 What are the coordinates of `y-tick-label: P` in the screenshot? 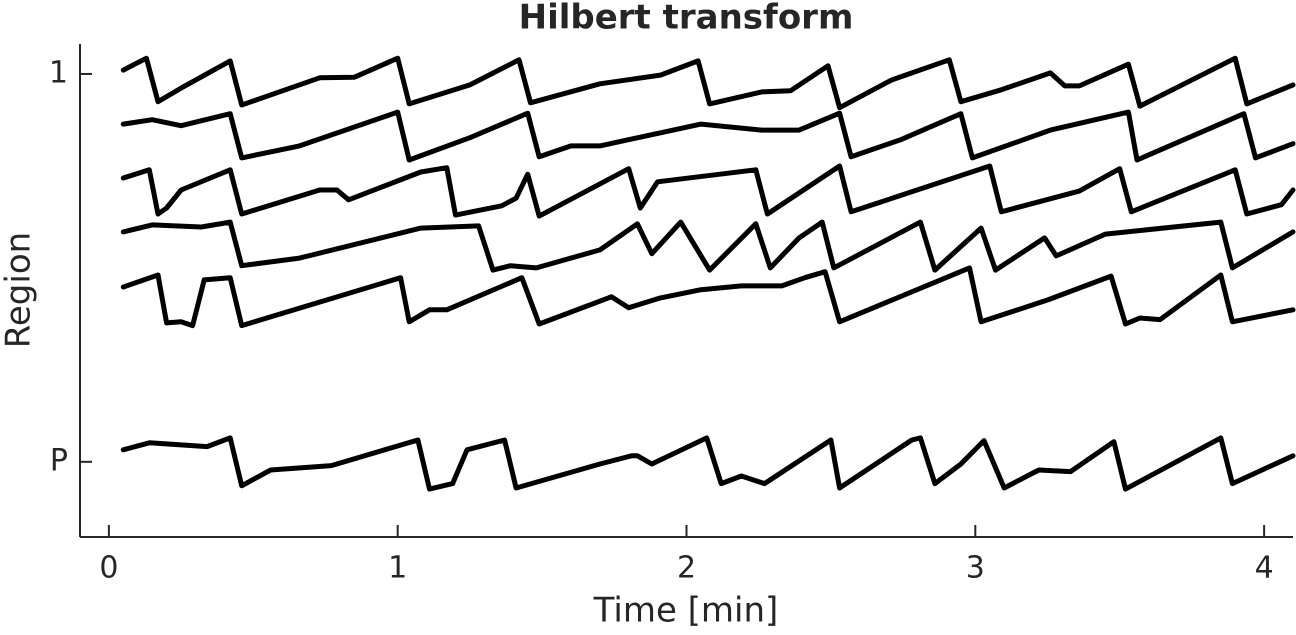 It's located at (59, 460).